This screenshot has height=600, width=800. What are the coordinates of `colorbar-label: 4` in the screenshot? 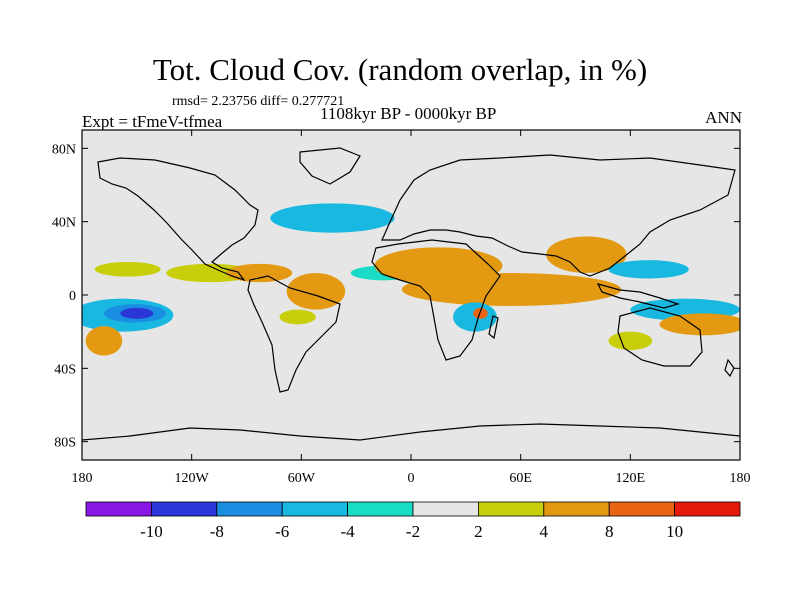 It's located at (544, 531).